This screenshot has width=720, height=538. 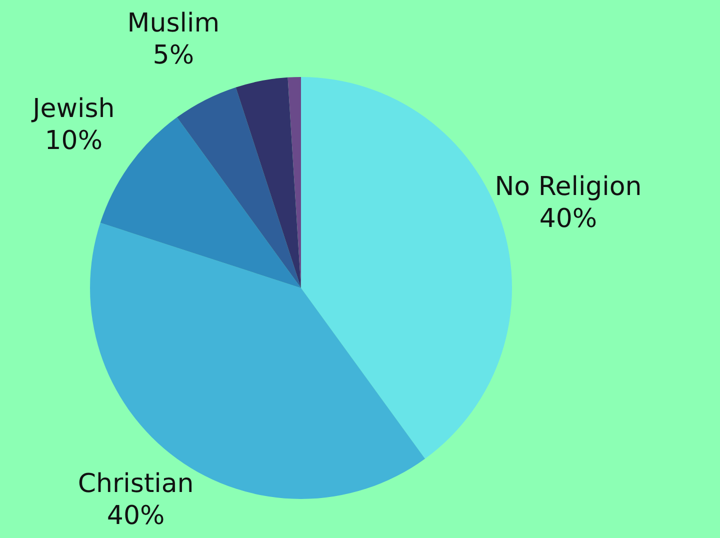 I want to click on slice-label: Muslim, so click(x=173, y=23).